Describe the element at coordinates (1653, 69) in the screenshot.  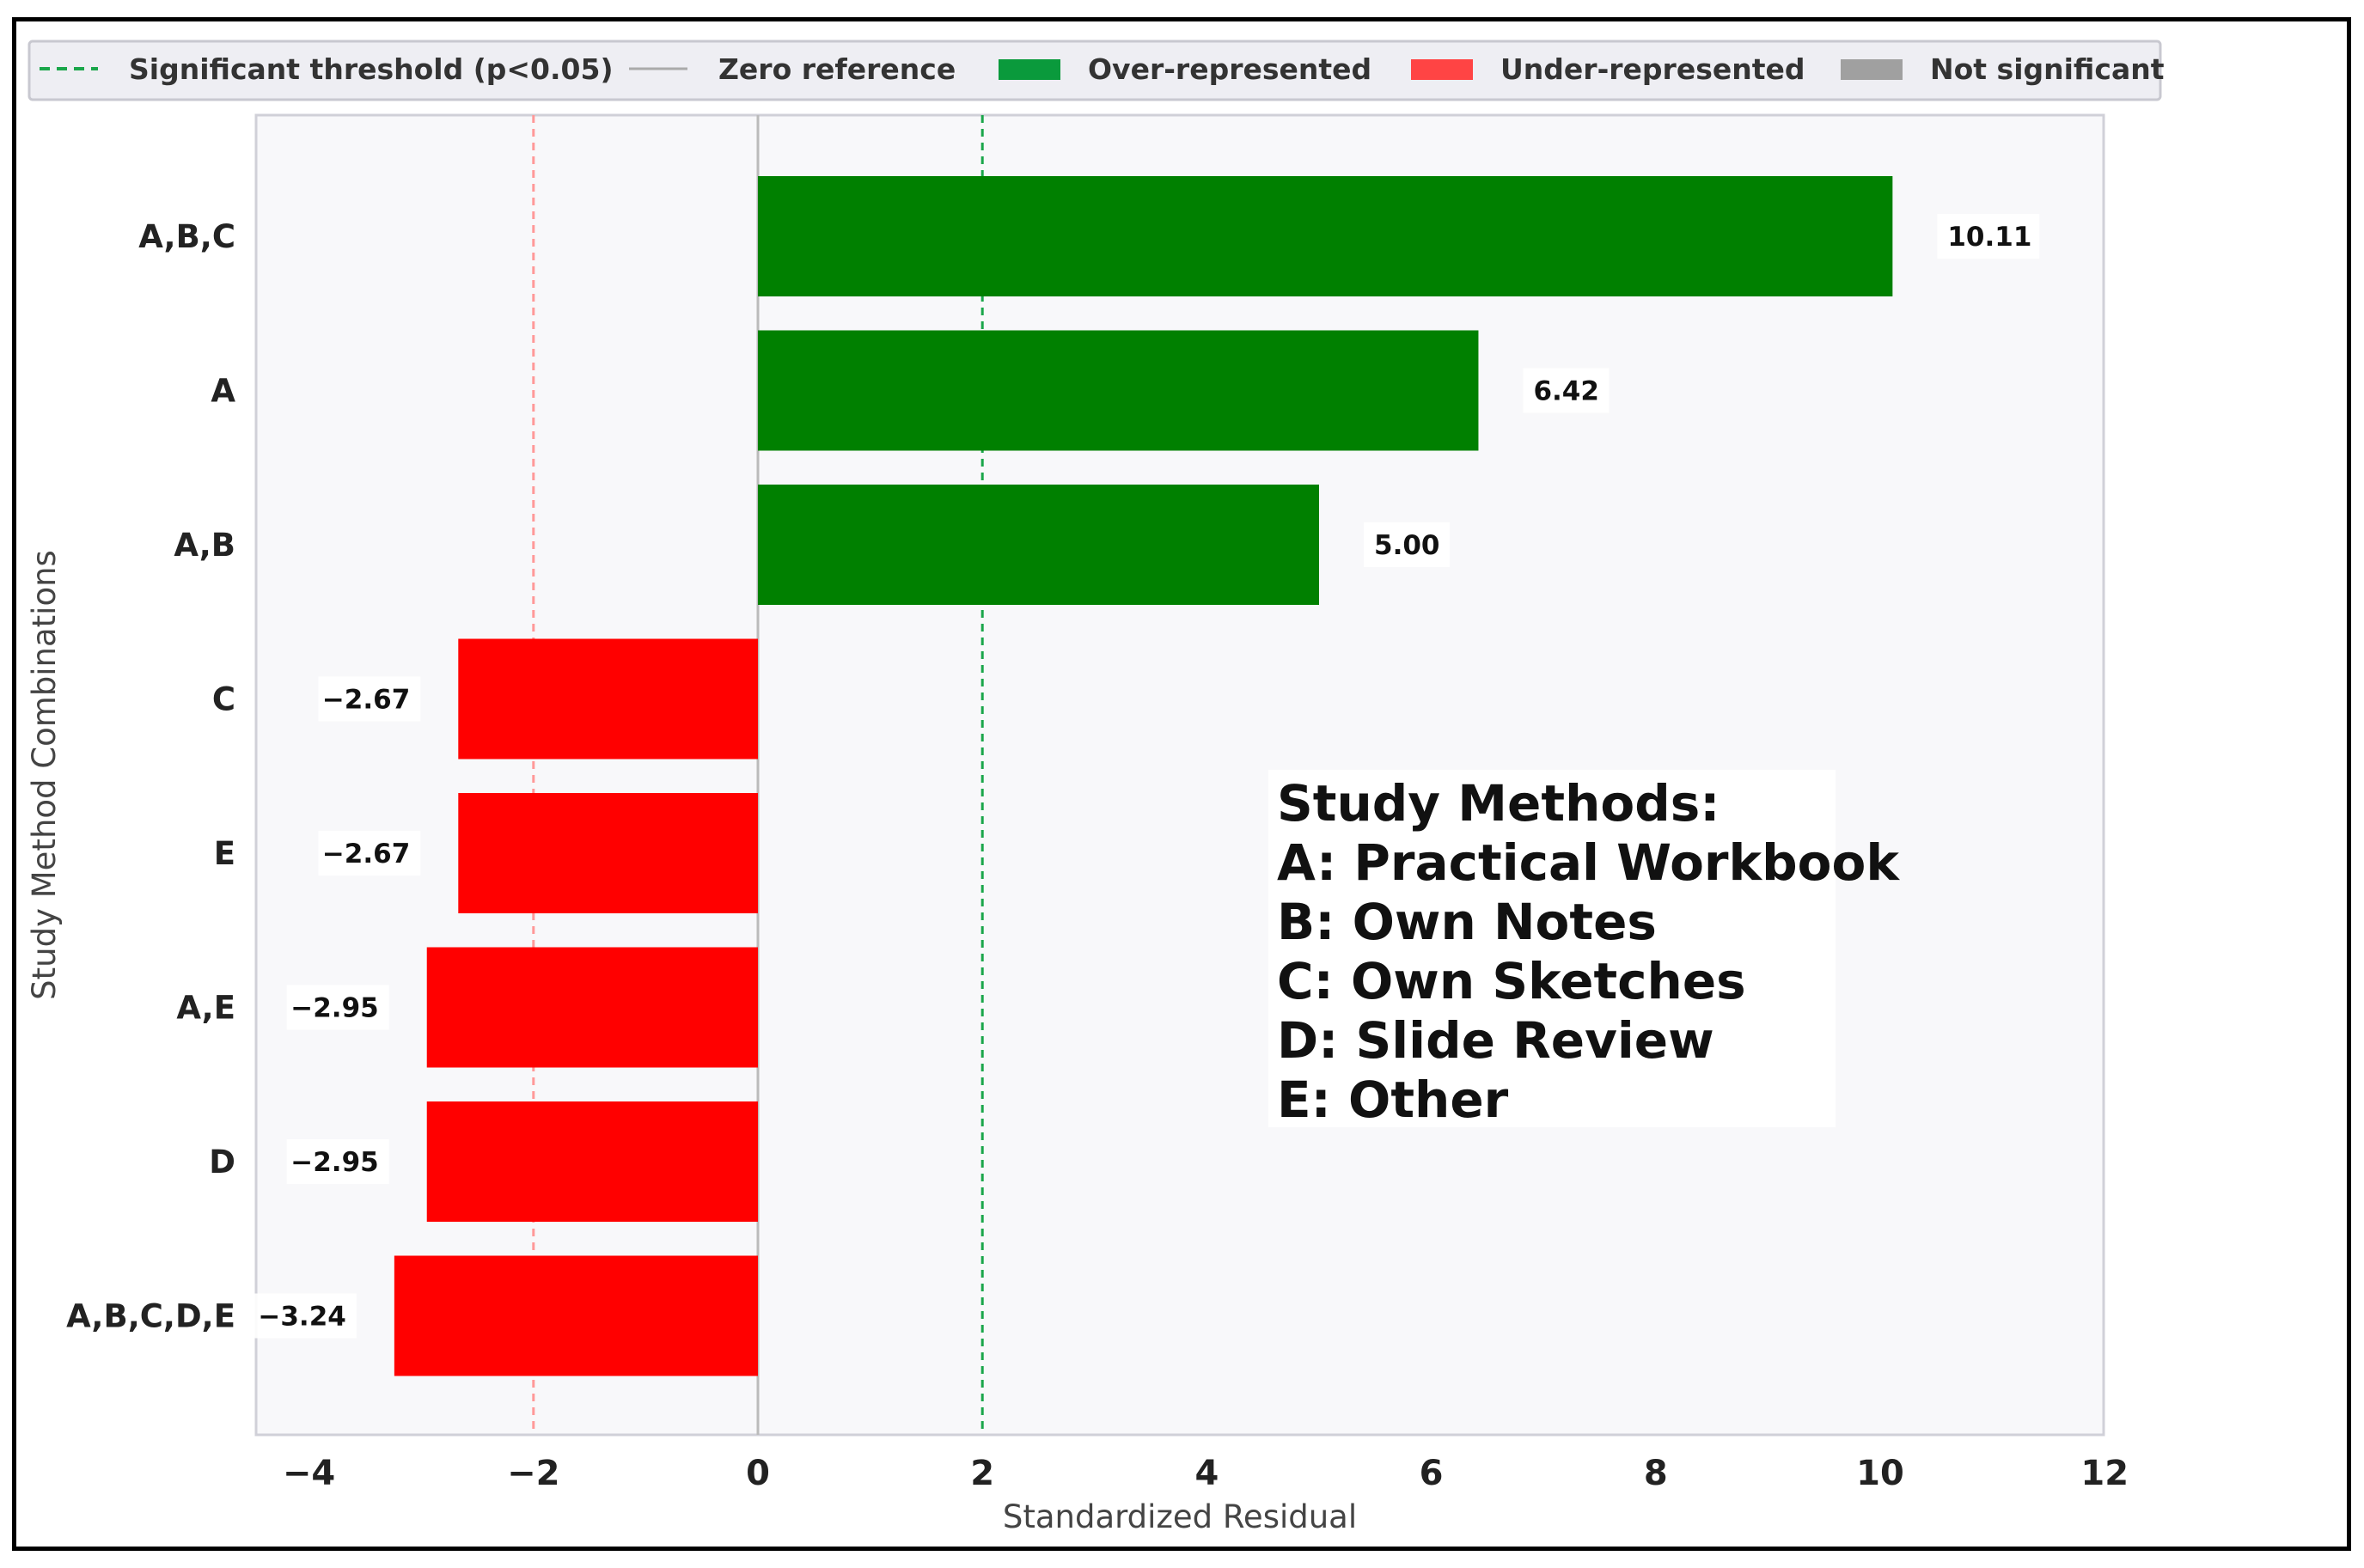
I see `legend-label-3: Under-represented` at that location.